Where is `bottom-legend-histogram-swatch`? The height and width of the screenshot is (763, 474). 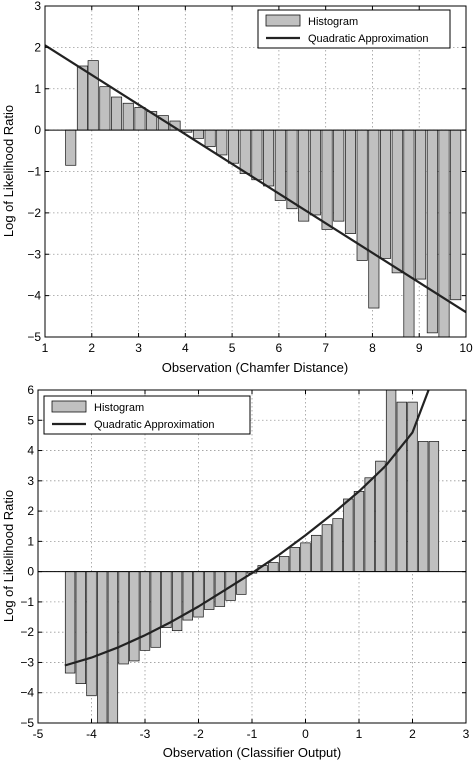 bottom-legend-histogram-swatch is located at coordinates (69, 406).